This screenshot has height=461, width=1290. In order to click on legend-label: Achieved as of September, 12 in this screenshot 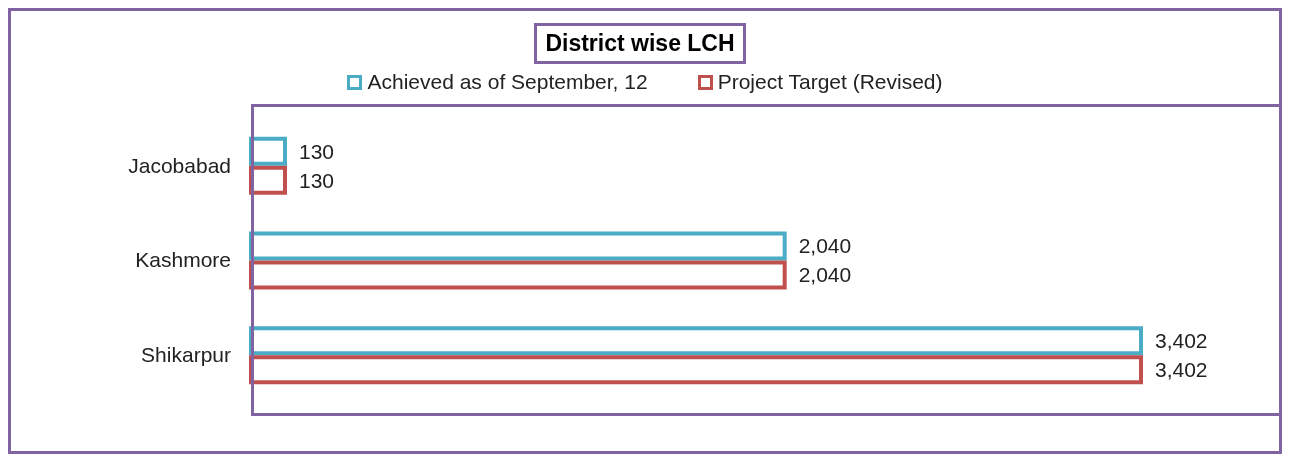, I will do `click(507, 82)`.